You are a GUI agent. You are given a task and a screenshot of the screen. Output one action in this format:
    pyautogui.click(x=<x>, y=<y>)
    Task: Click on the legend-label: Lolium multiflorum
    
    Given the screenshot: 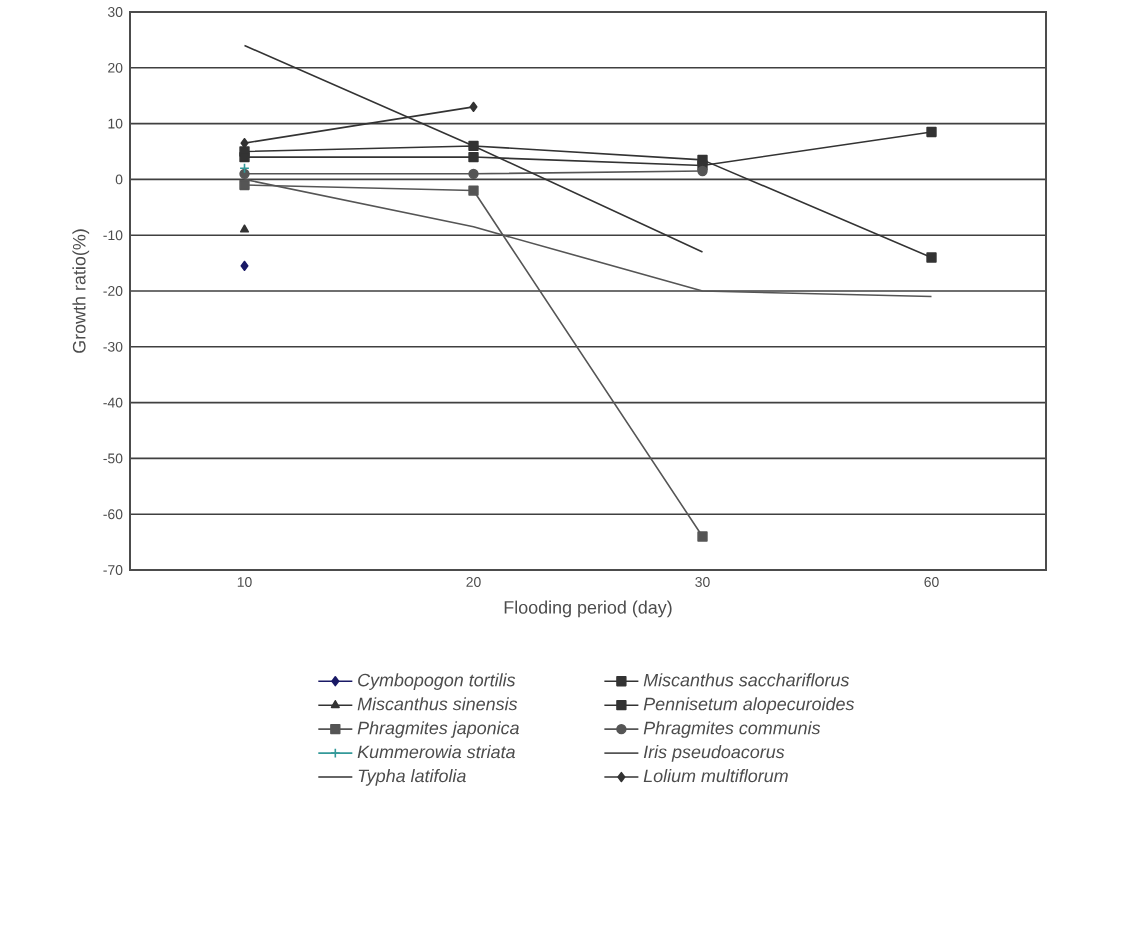 What is the action you would take?
    pyautogui.click(x=715, y=776)
    